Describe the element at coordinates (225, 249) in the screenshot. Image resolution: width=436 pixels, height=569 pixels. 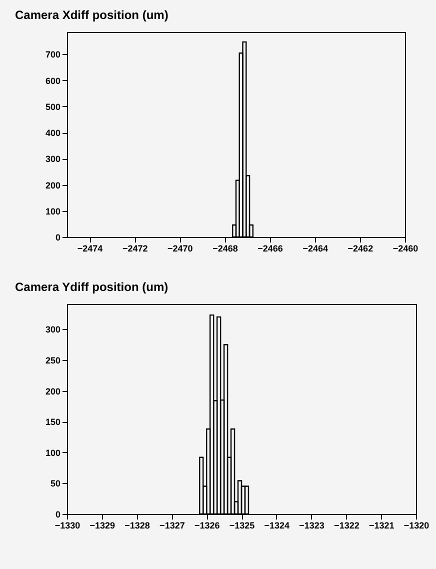
I see `x-tick-label: −2468` at that location.